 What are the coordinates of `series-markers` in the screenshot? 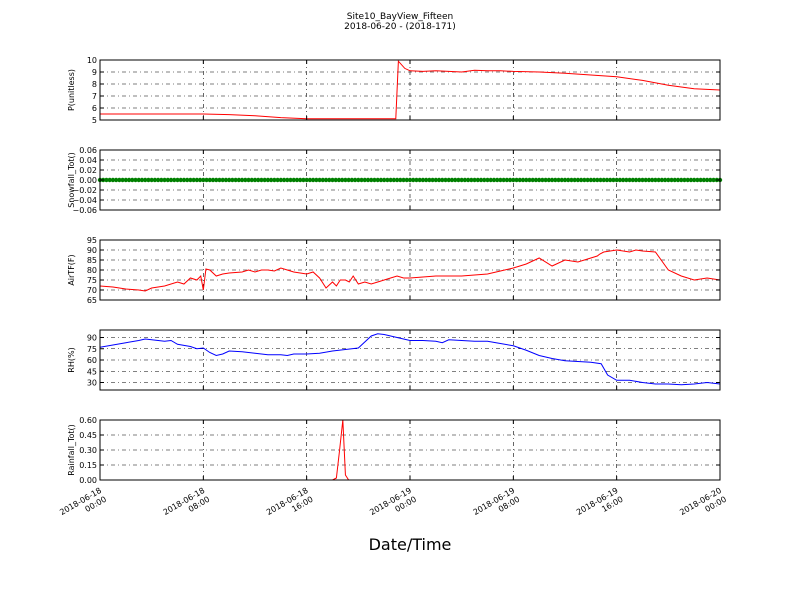 It's located at (410, 180).